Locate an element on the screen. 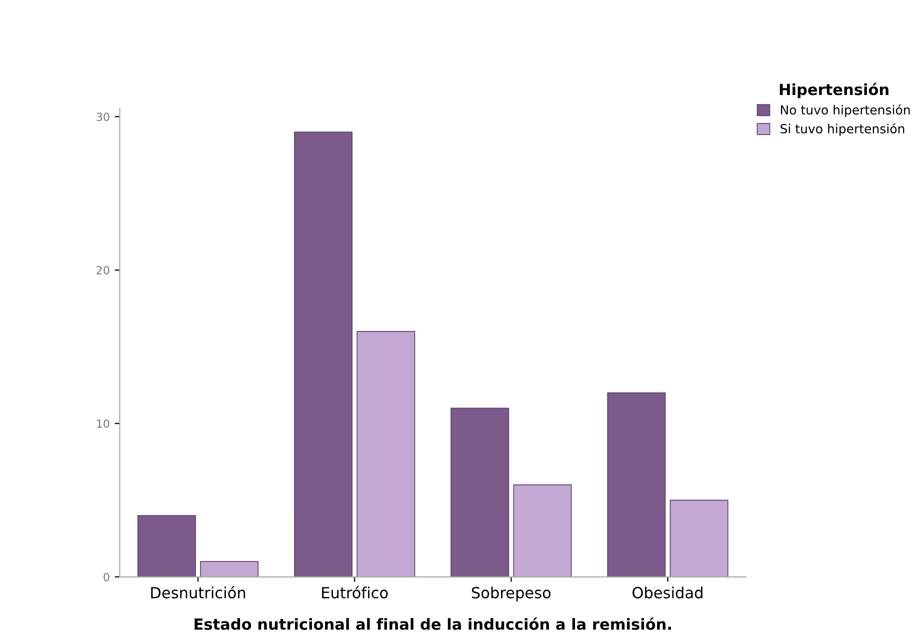  x-tick-label: Obesidad is located at coordinates (667, 592).